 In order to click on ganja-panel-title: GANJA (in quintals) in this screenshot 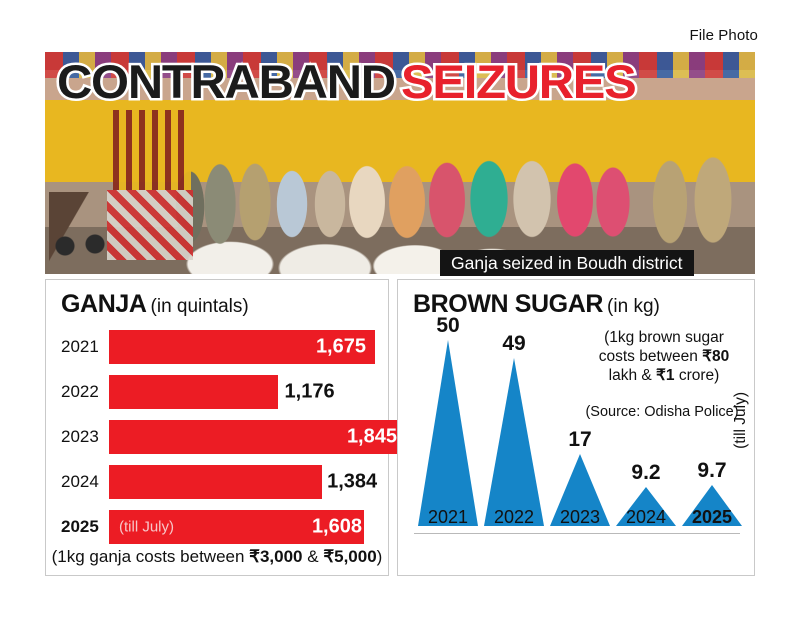, I will do `click(155, 304)`.